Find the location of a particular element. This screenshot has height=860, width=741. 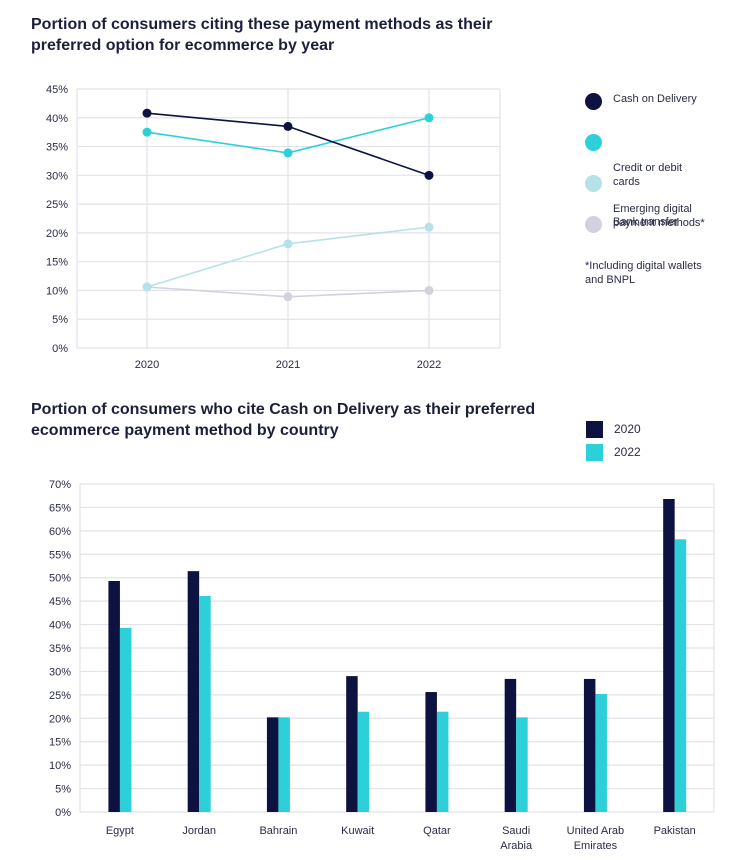

x-tick-label-line: Qatar is located at coordinates (437, 831).